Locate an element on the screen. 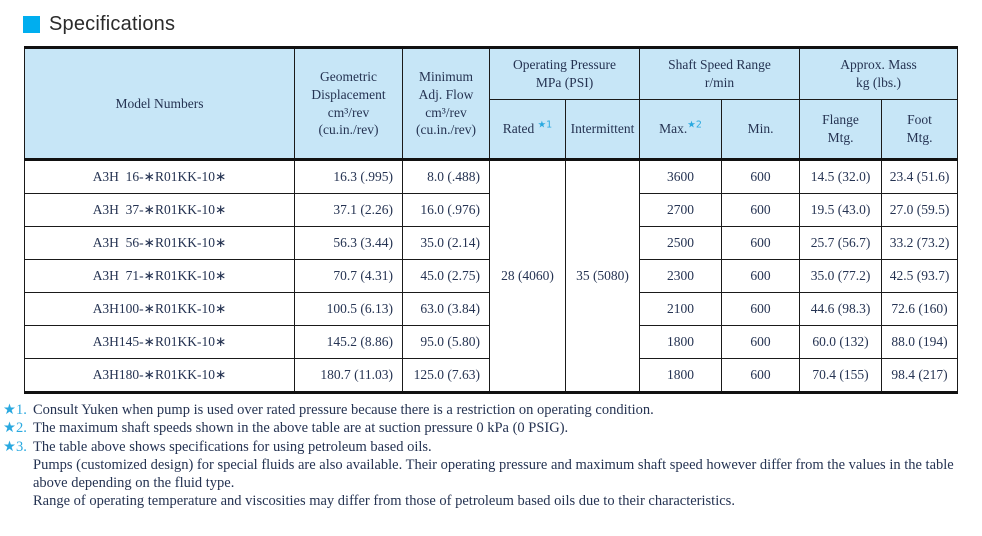 This screenshot has height=536, width=982. max-speed-cell: 2100 is located at coordinates (681, 309).